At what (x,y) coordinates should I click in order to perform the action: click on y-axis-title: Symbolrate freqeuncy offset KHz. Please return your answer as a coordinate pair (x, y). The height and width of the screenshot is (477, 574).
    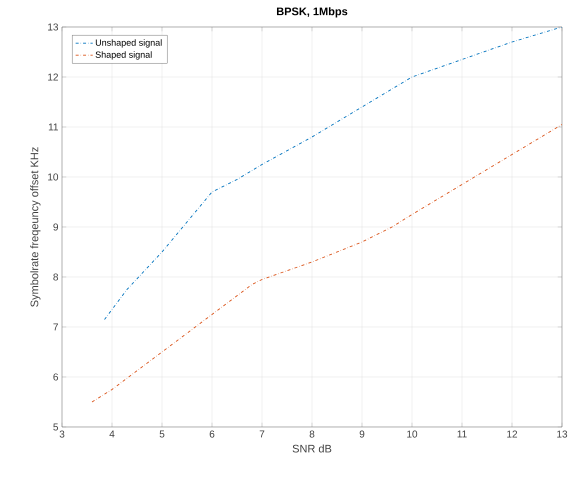
    Looking at the image, I should click on (35, 227).